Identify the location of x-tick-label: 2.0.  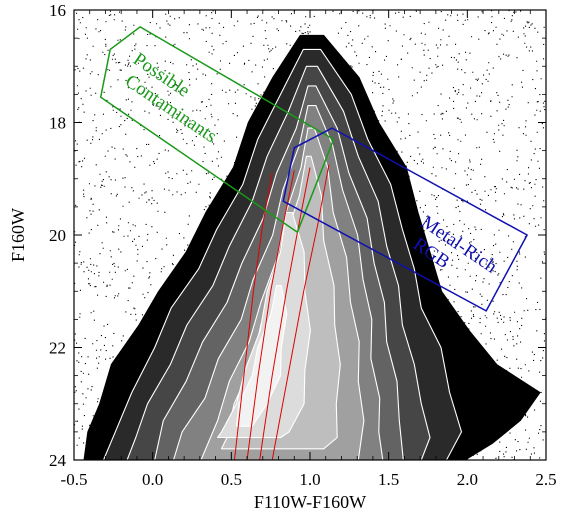
(467, 479).